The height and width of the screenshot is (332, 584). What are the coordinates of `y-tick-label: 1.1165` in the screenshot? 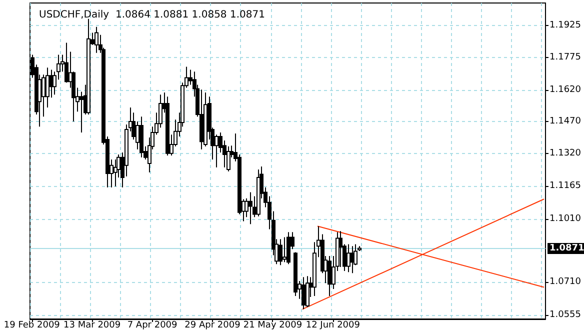 It's located at (566, 186).